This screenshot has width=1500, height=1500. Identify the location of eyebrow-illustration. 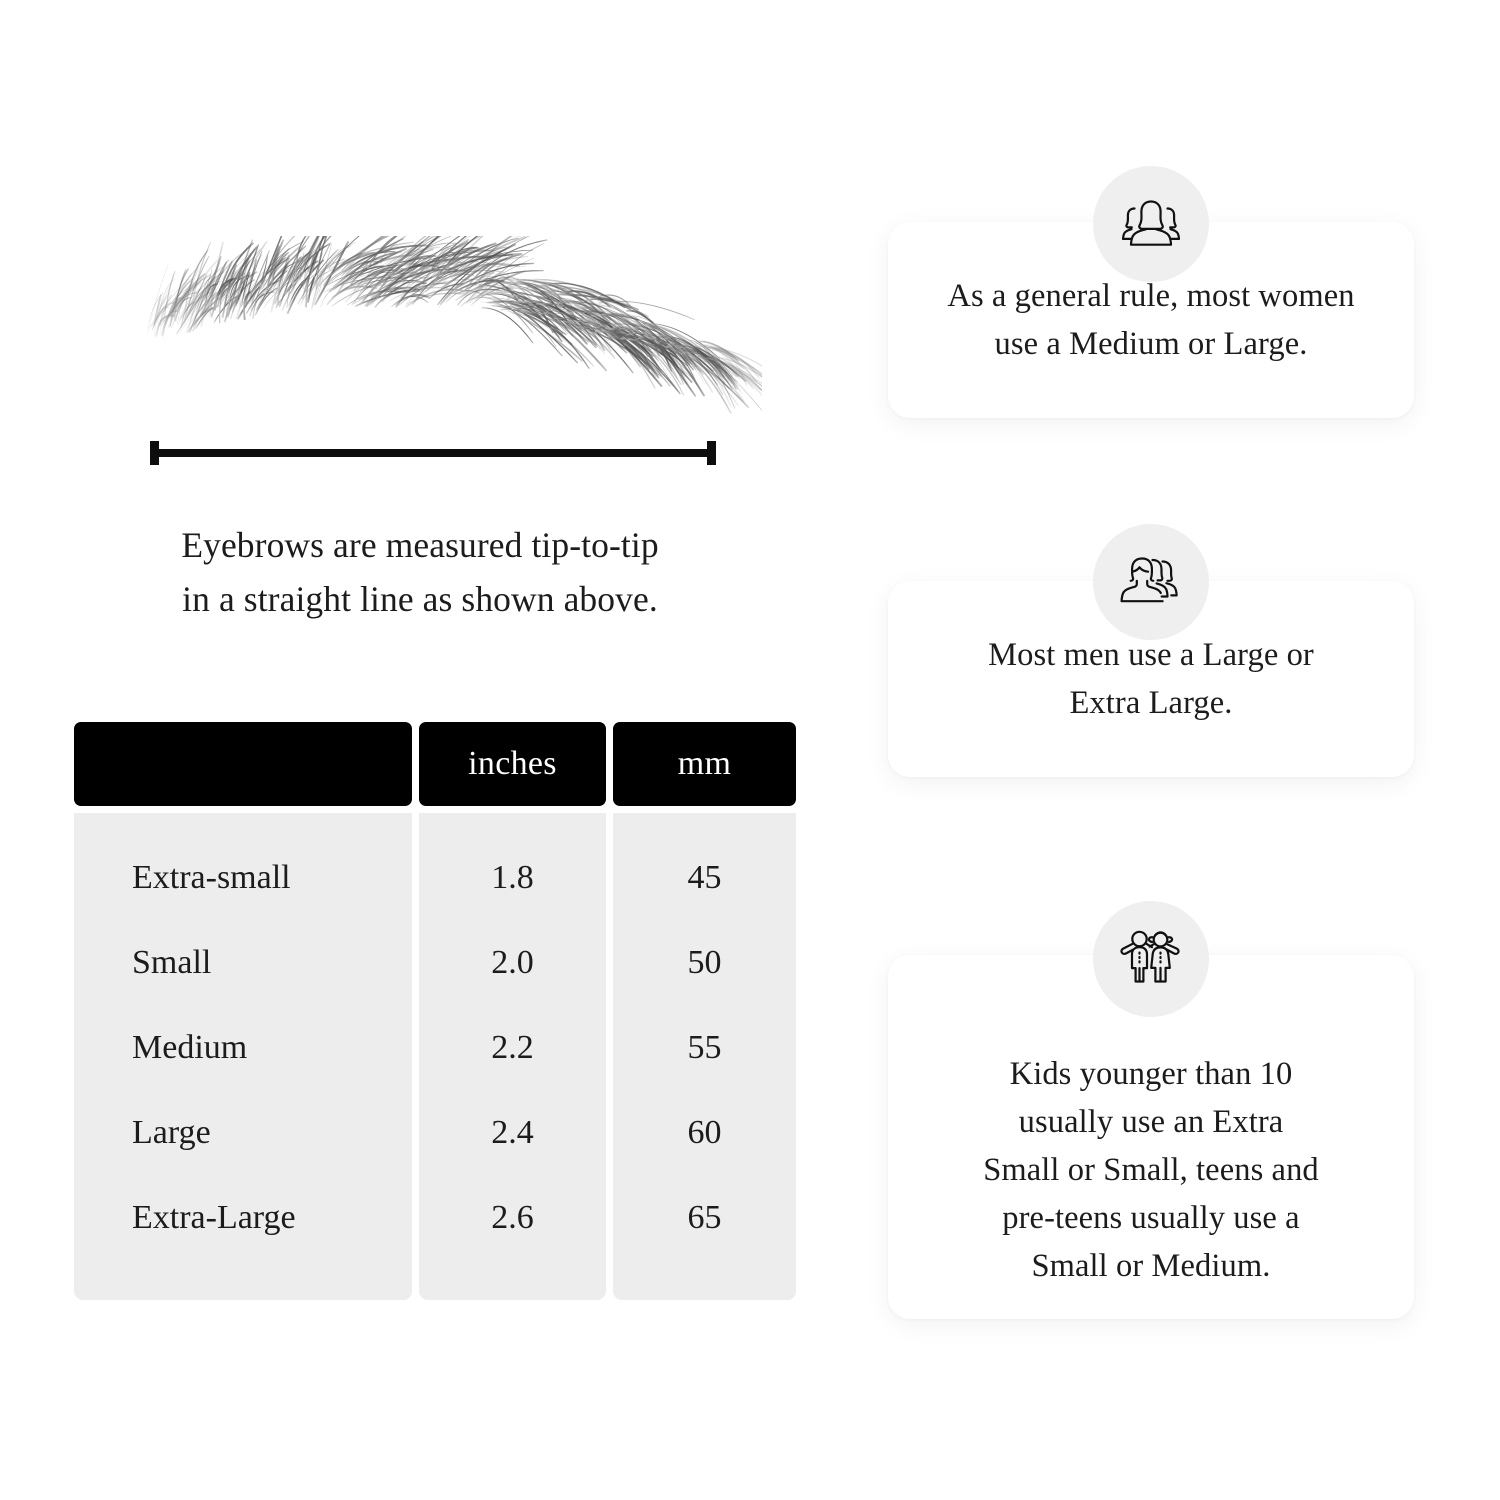
(437, 331).